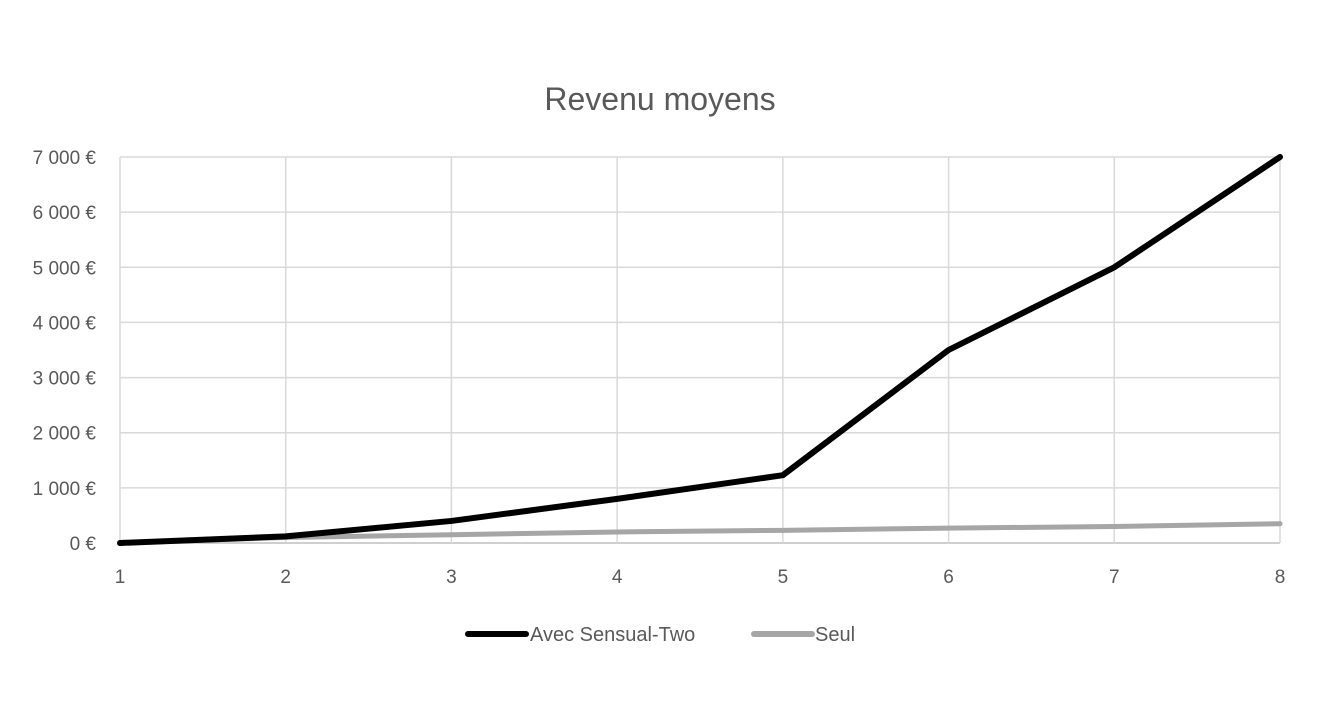 The height and width of the screenshot is (717, 1321). I want to click on x-tick-label: 6, so click(948, 577).